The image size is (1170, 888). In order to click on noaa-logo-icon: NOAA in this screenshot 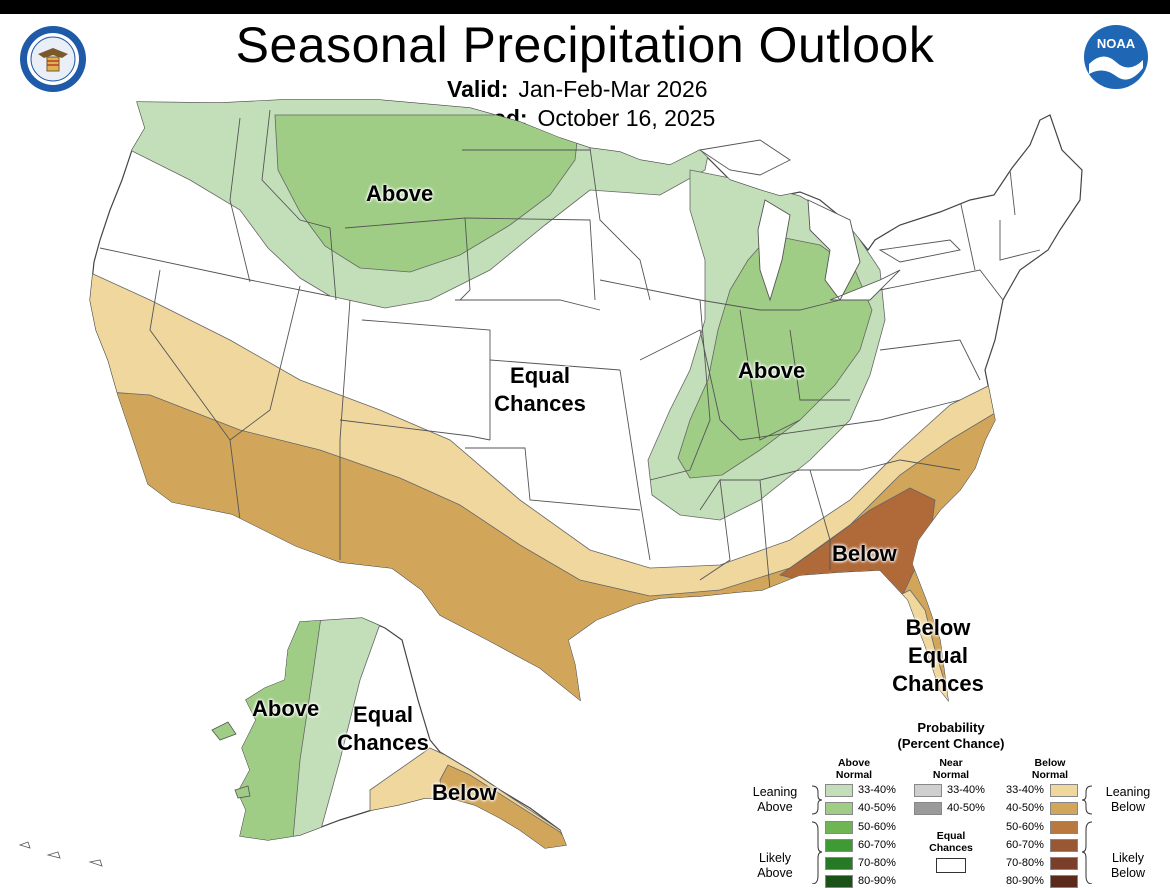, I will do `click(1116, 57)`.